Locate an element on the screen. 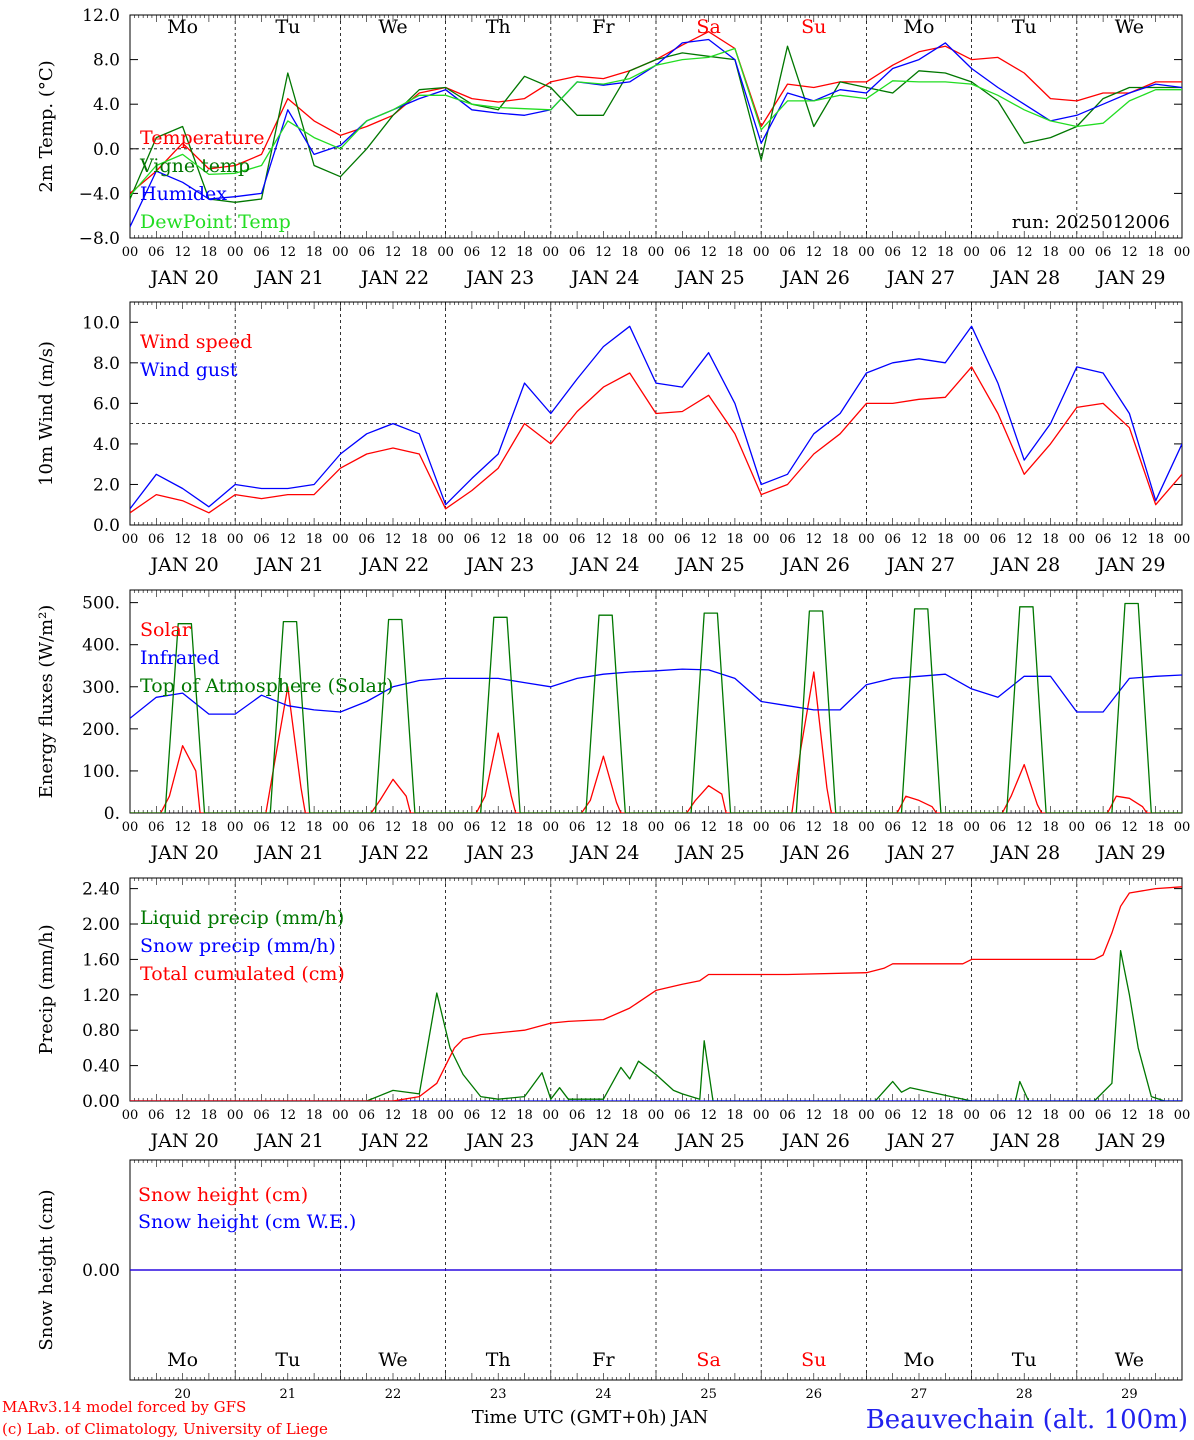 The height and width of the screenshot is (1440, 1194). y-tick-label: 4.0 is located at coordinates (106, 105).